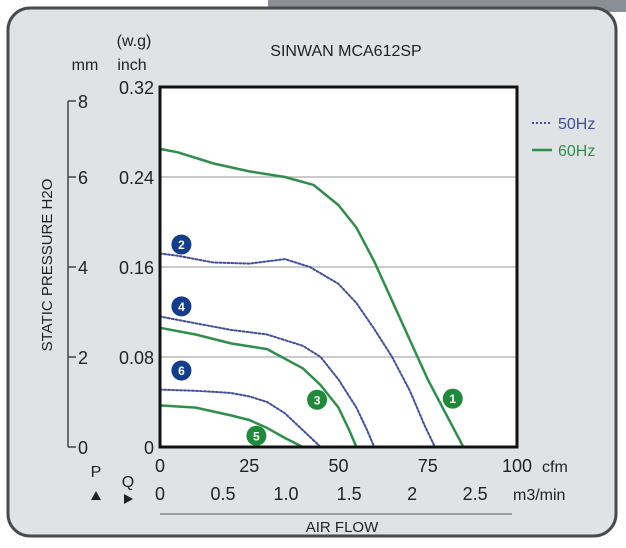 This screenshot has width=626, height=548. What do you see at coordinates (321, 494) in the screenshot?
I see `x-axis-m3: 0 0.5 1.0 1.5 2 2.5` at bounding box center [321, 494].